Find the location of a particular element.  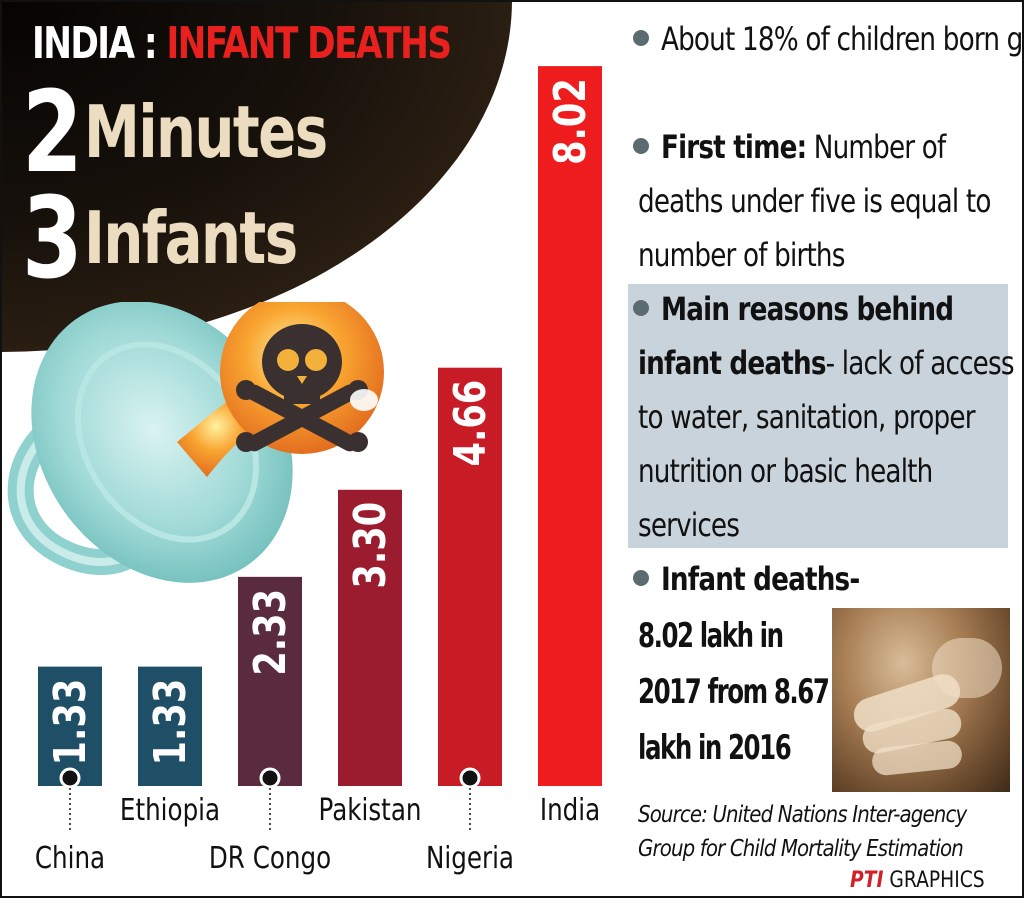

category-label: Ethiopia is located at coordinates (170, 811).